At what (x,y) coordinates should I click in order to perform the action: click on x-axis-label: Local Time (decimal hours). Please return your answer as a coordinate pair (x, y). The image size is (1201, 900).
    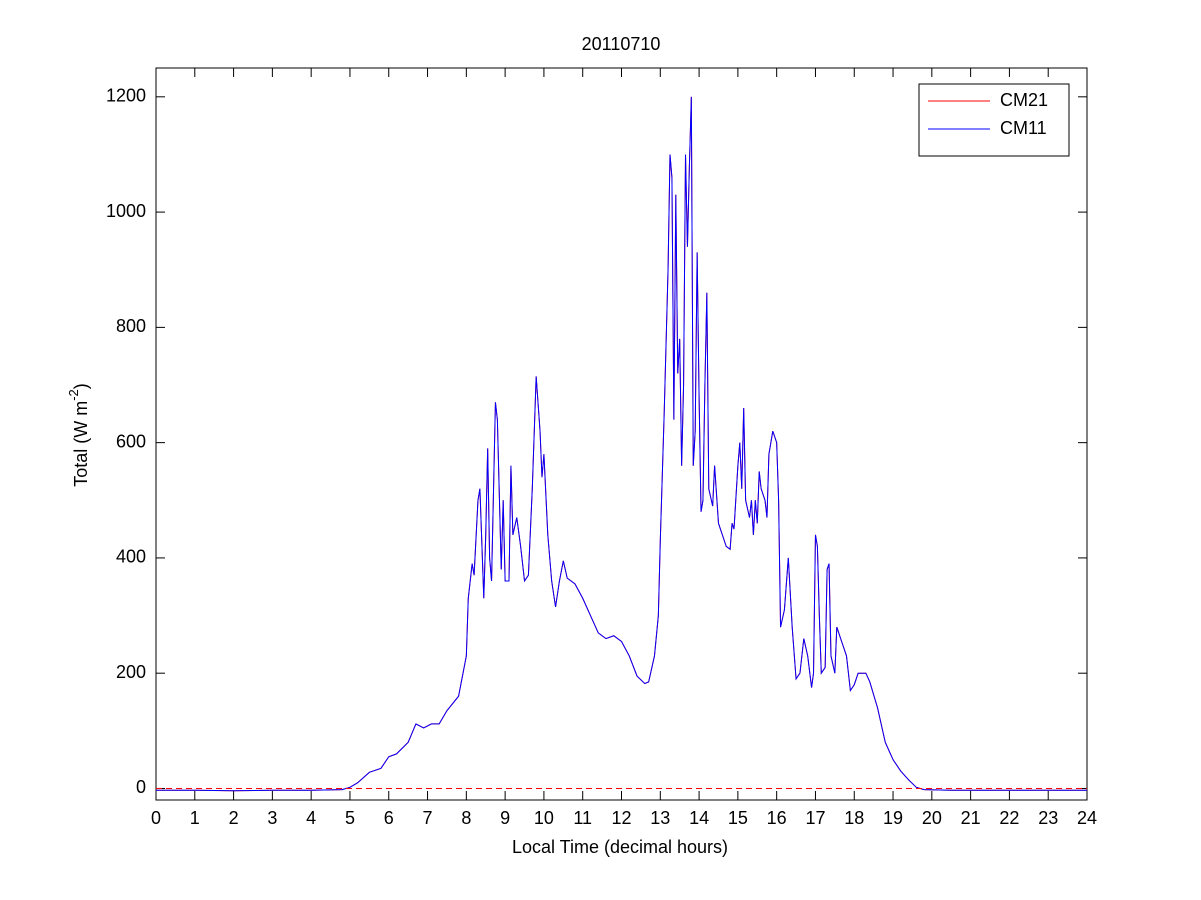
    Looking at the image, I should click on (620, 847).